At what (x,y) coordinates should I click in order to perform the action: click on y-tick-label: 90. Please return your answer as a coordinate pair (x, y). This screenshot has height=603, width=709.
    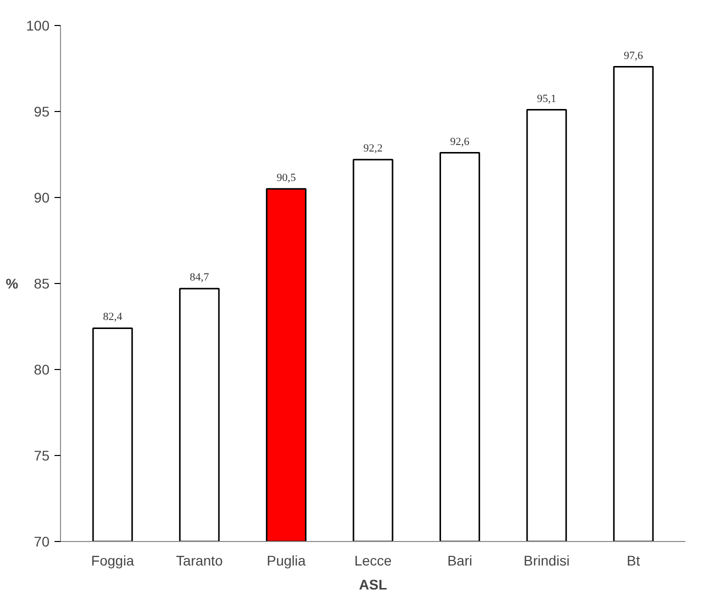
    Looking at the image, I should click on (42, 198).